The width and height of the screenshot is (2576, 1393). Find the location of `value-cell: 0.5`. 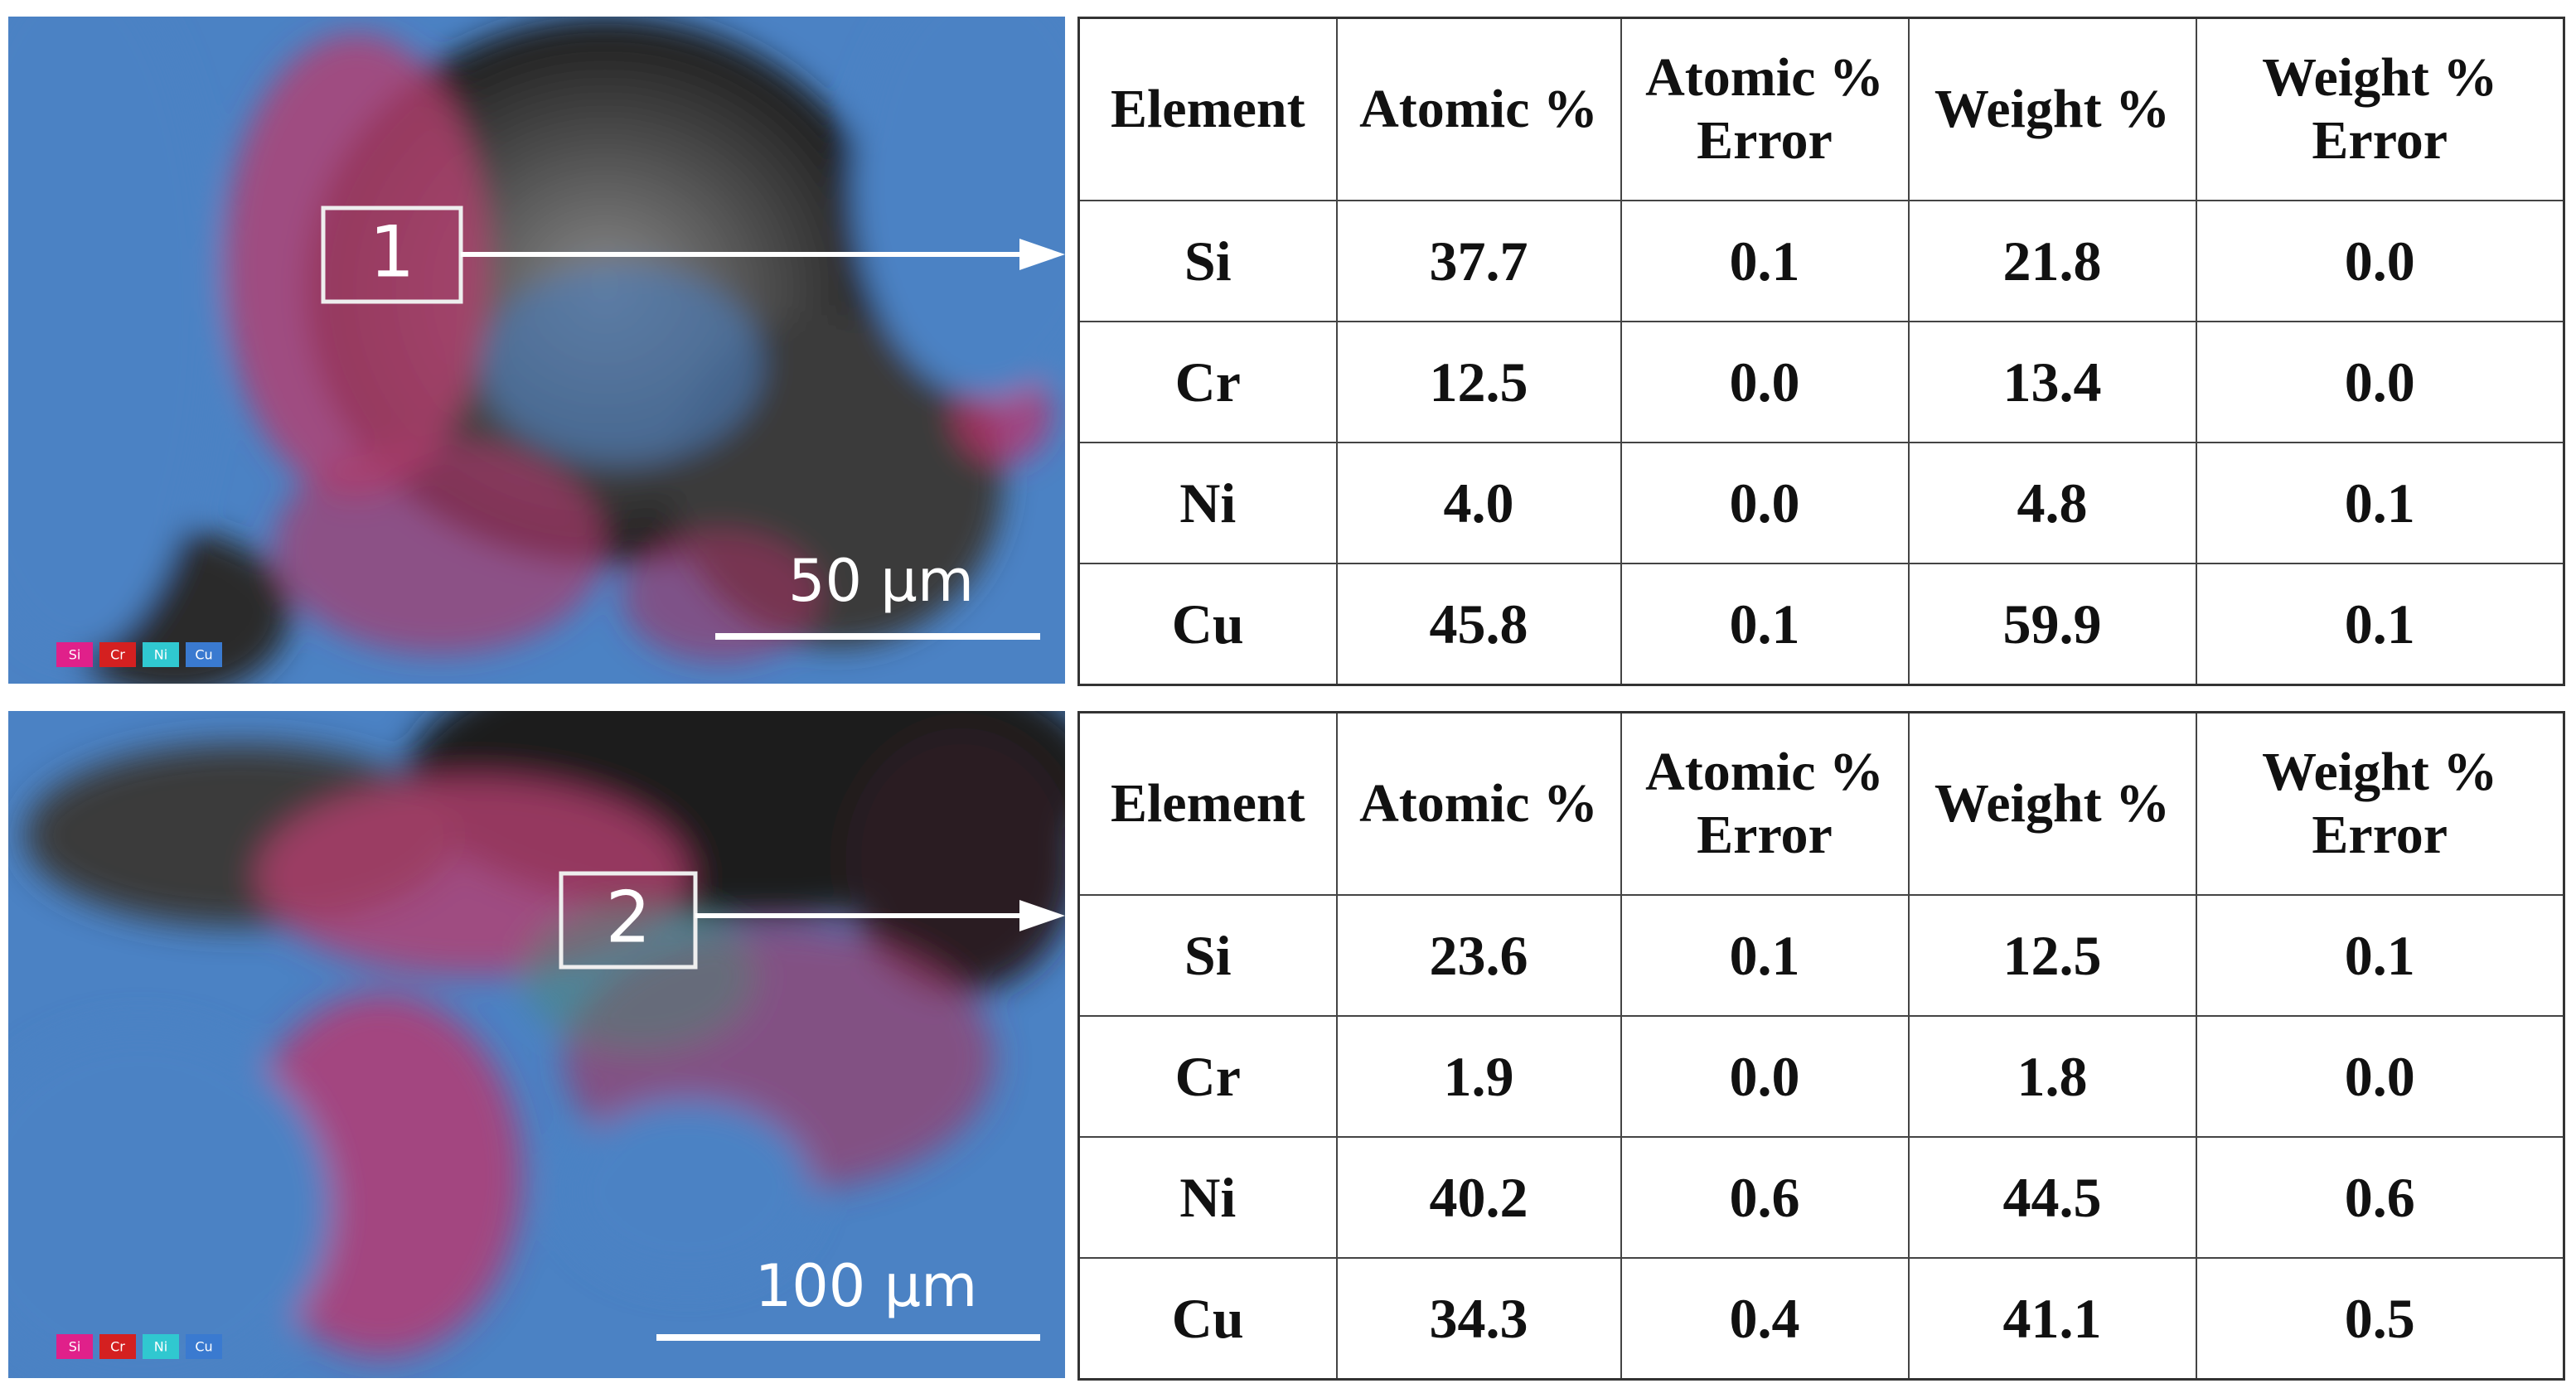

value-cell: 0.5 is located at coordinates (2380, 1319).